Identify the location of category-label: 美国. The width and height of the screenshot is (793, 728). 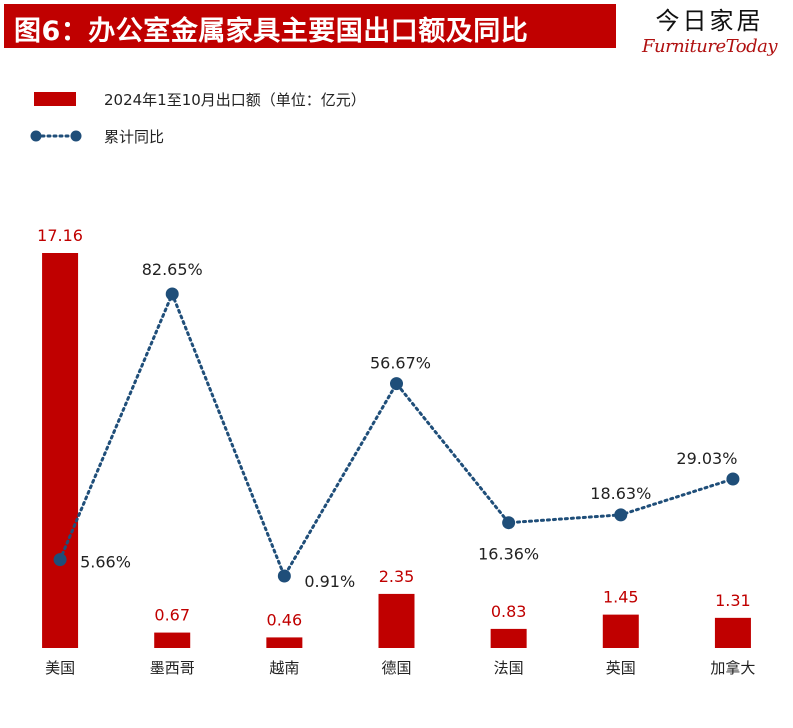
(60, 668).